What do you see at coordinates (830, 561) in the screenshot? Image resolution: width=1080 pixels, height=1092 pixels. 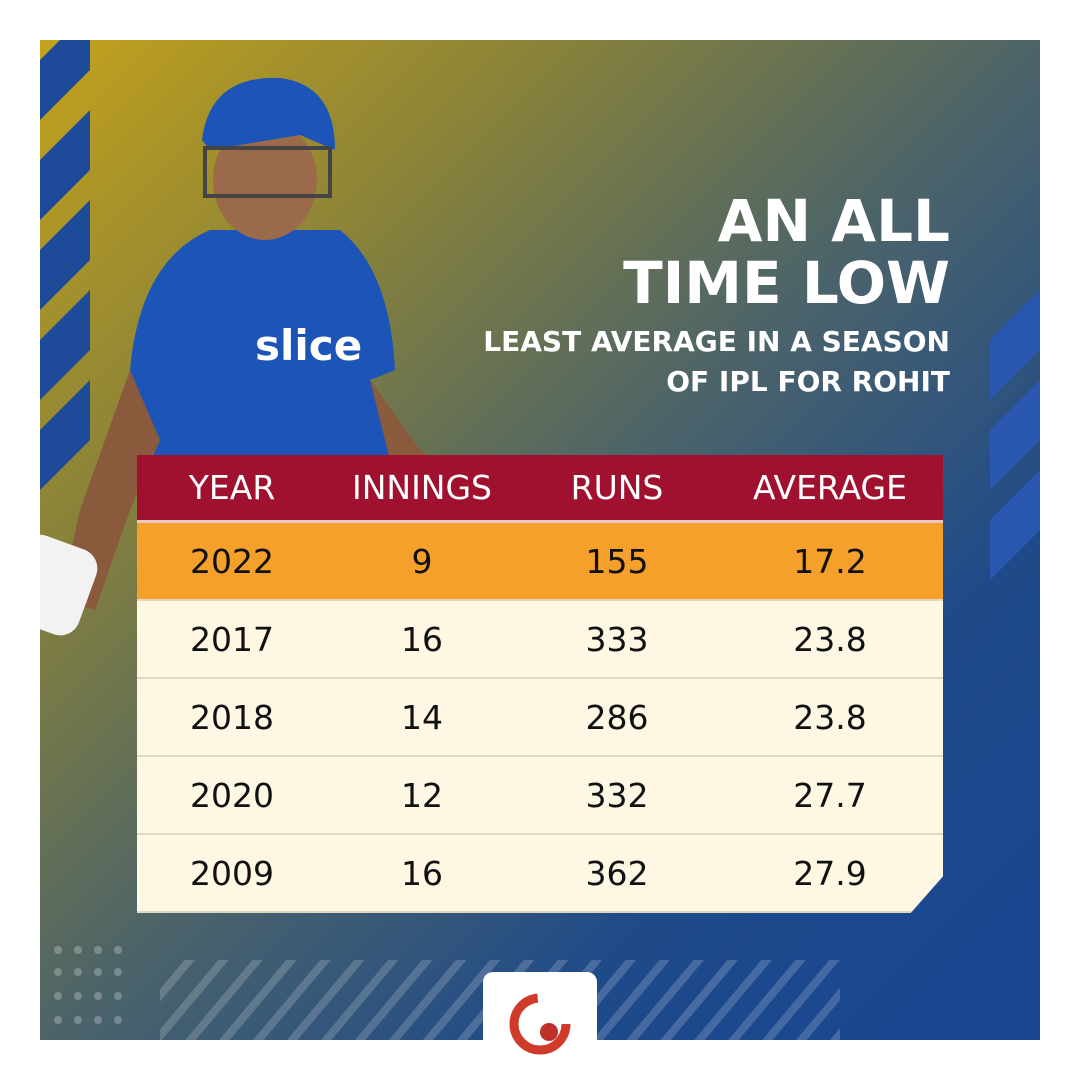 I see `table-cell: 17.2` at bounding box center [830, 561].